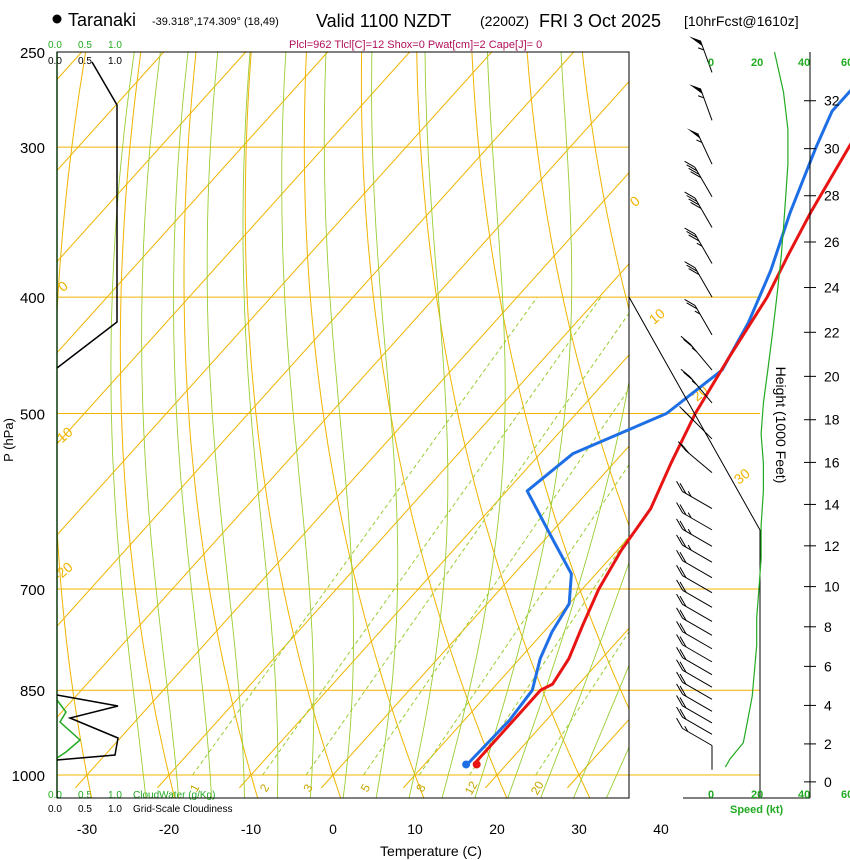 The height and width of the screenshot is (860, 850). Describe the element at coordinates (828, 627) in the screenshot. I see `height-tick-label: 8` at that location.